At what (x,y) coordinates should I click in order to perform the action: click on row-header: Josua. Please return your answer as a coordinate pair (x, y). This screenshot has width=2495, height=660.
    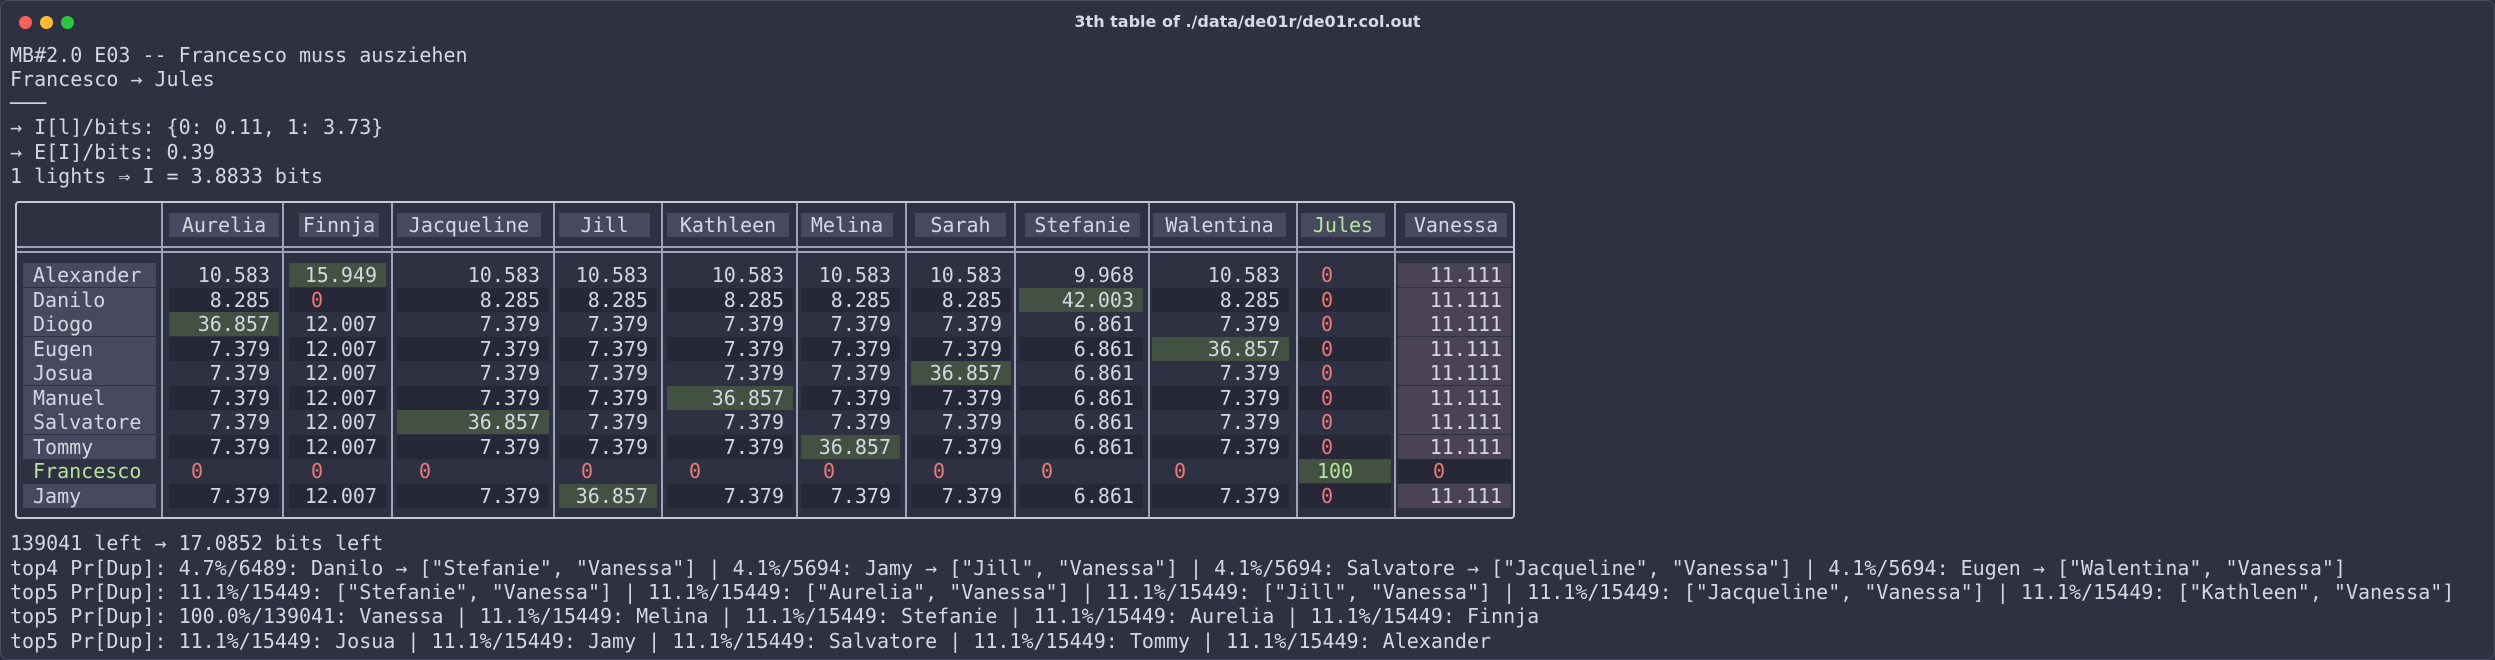
    Looking at the image, I should click on (89, 373).